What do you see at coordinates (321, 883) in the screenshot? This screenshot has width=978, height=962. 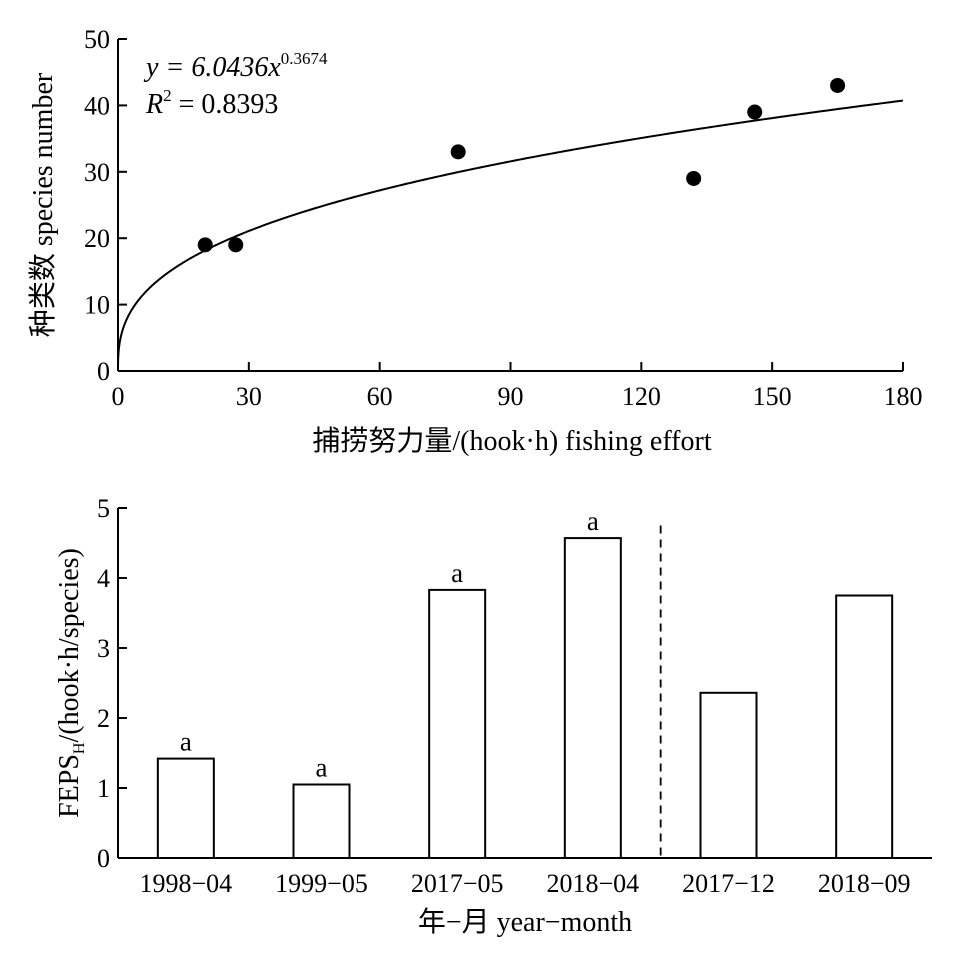 I see `bar-category-label: 1999−05` at bounding box center [321, 883].